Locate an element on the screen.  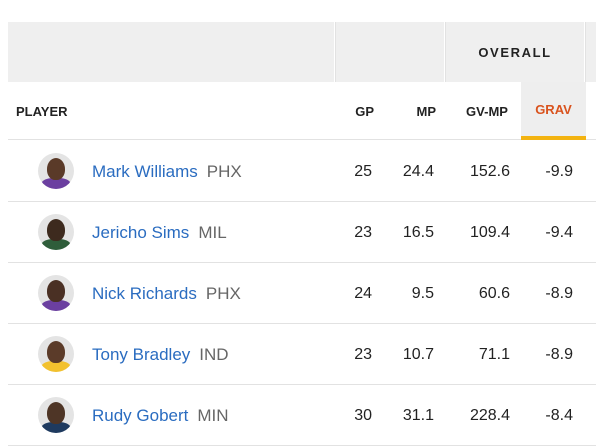
player-team: MIN is located at coordinates (213, 415).